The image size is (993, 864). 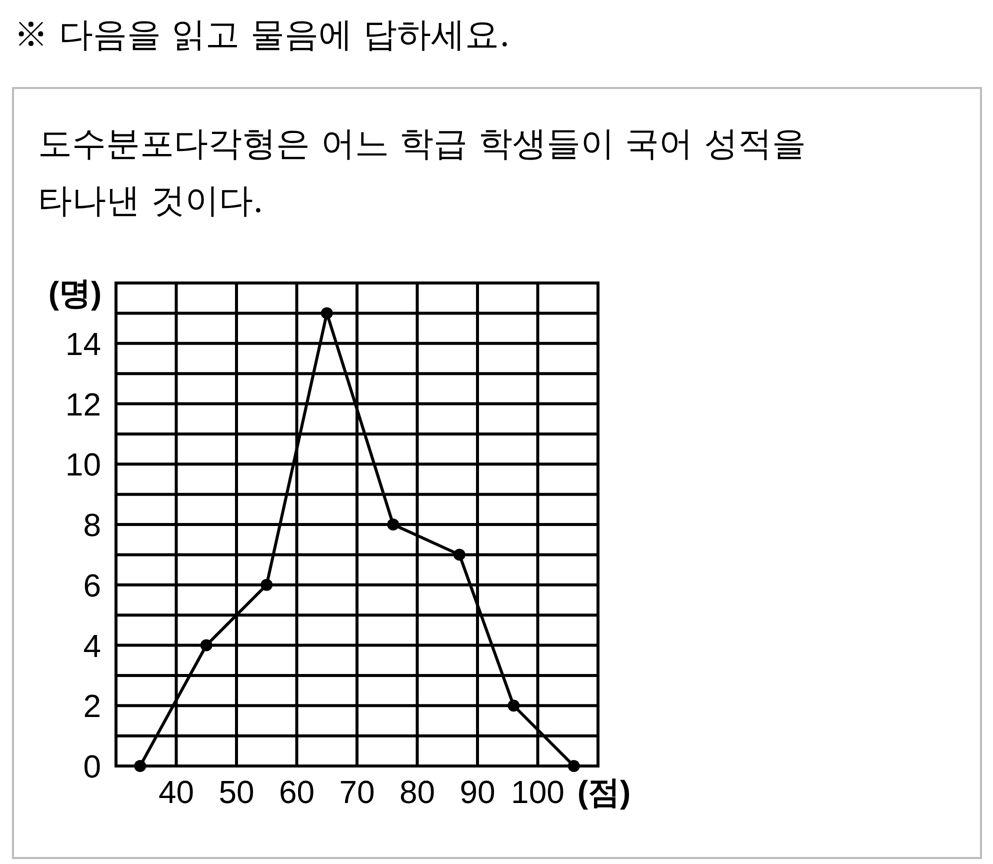 I want to click on subtitle: 도수분포다각형은 어느 학급 학생들이 국어 성적을 타나낸 것이다., so click(x=422, y=172).